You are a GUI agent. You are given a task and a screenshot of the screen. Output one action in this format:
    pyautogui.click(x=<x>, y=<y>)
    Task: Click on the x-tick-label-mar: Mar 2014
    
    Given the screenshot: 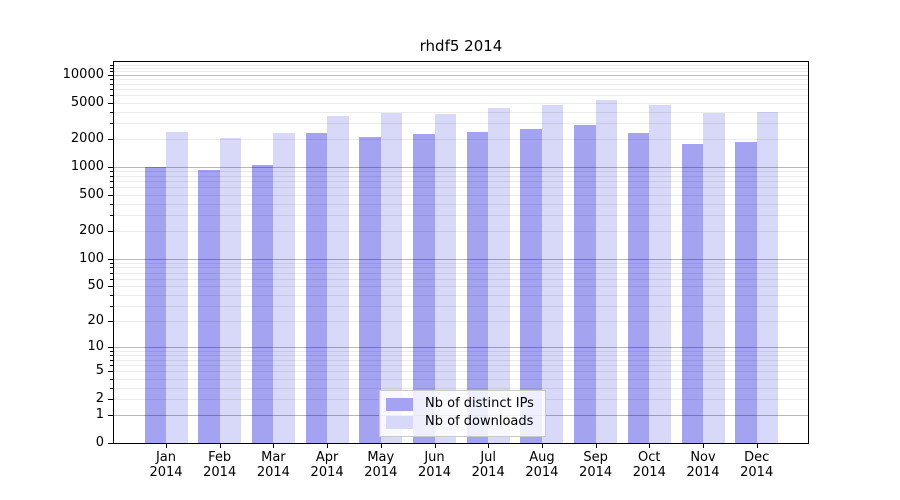 What is the action you would take?
    pyautogui.click(x=273, y=465)
    